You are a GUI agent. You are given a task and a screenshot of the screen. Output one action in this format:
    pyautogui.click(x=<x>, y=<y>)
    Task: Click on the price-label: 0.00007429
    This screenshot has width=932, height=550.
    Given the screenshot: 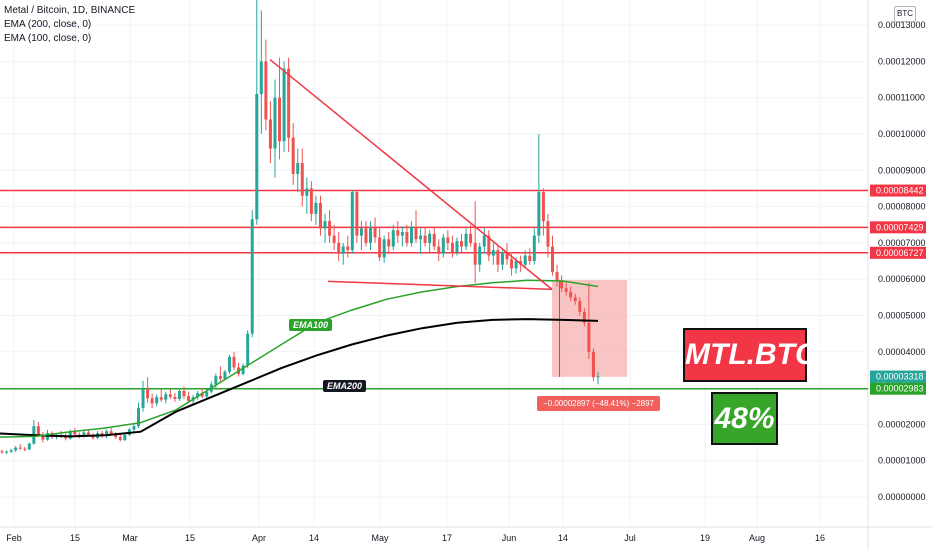 What is the action you would take?
    pyautogui.click(x=900, y=227)
    